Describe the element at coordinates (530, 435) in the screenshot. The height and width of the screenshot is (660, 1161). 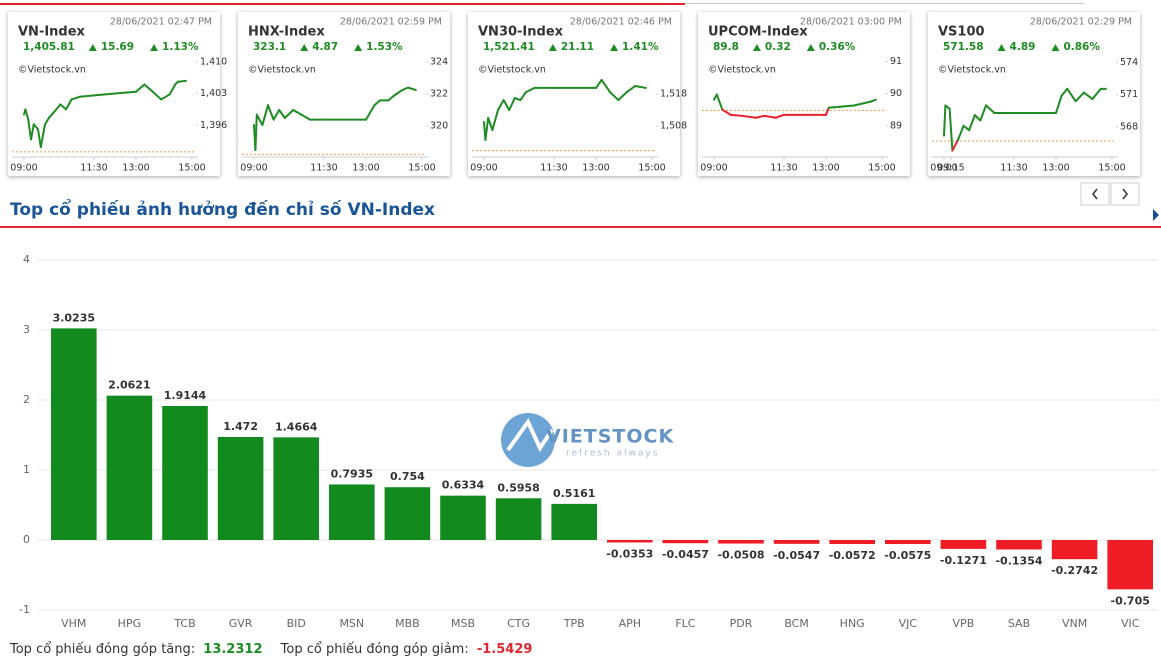
I see `watermark-logo-mark` at that location.